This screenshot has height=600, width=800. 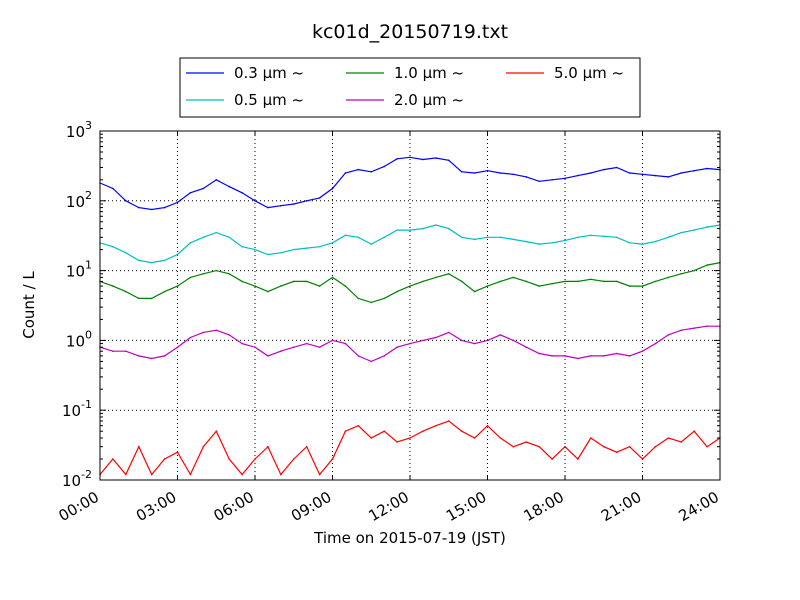 What do you see at coordinates (79, 270) in the screenshot?
I see `y-tick-label: 10¹` at bounding box center [79, 270].